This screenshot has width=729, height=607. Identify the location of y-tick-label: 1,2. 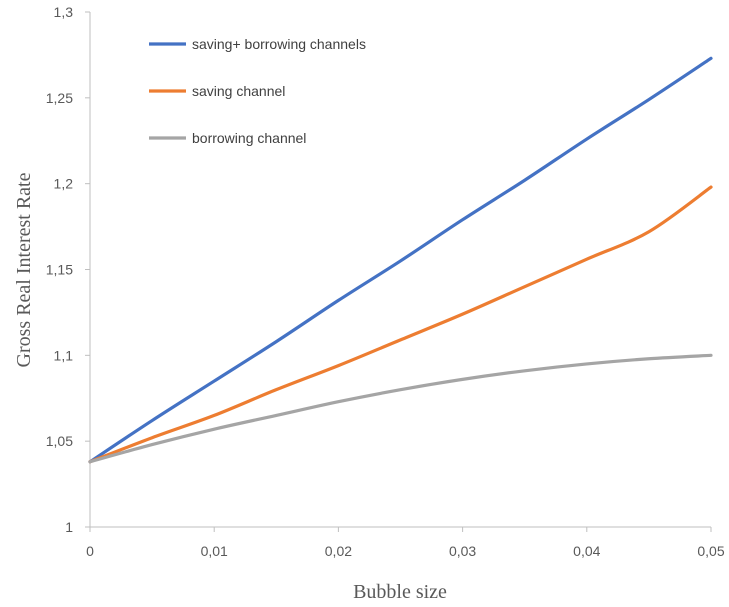
(64, 184).